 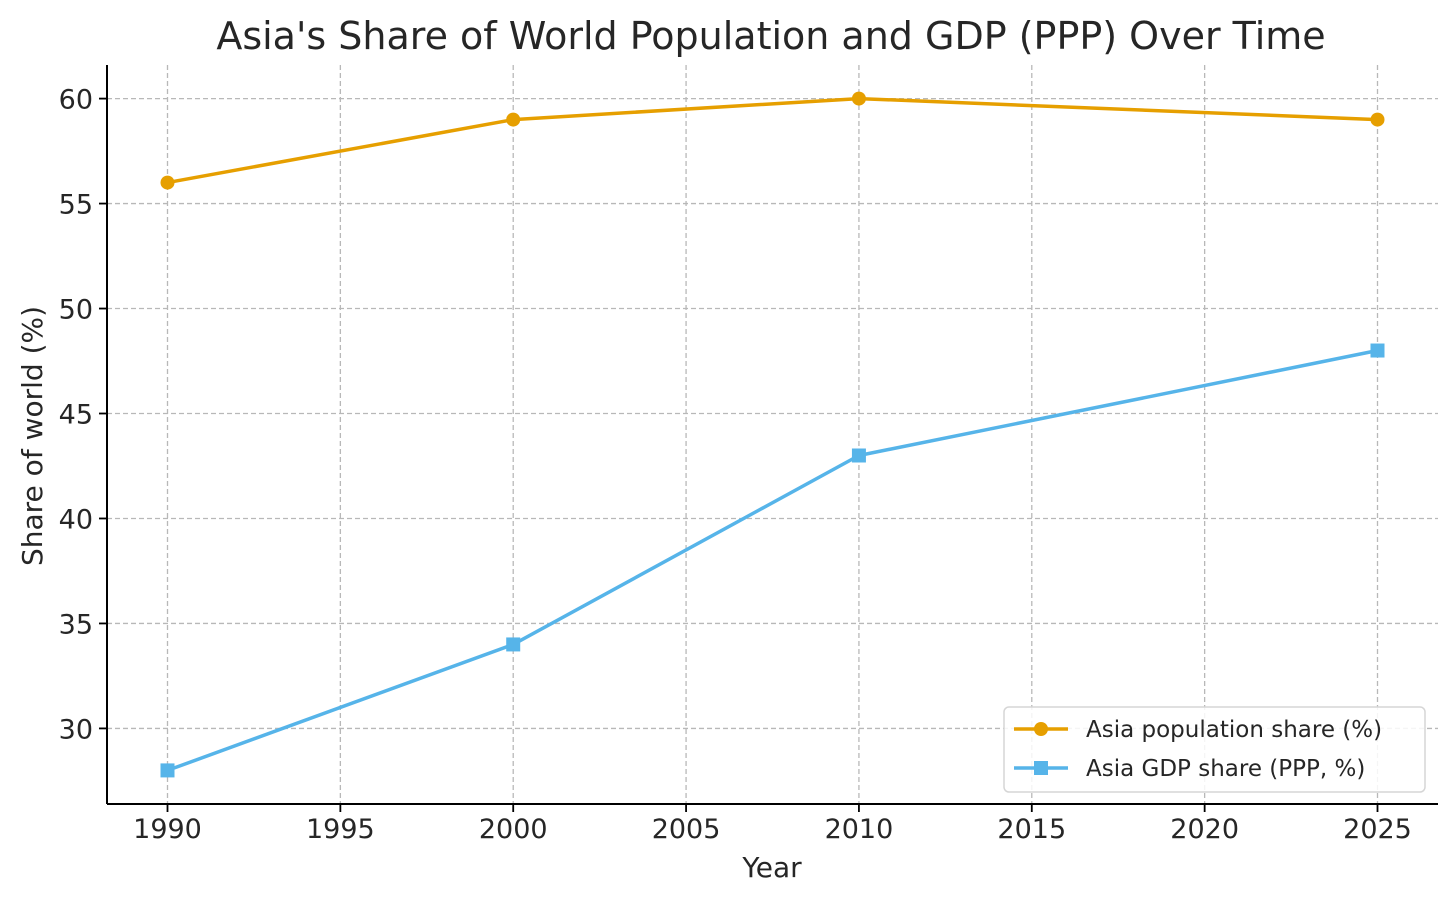 I want to click on y-tick-label: 35, so click(x=76, y=624).